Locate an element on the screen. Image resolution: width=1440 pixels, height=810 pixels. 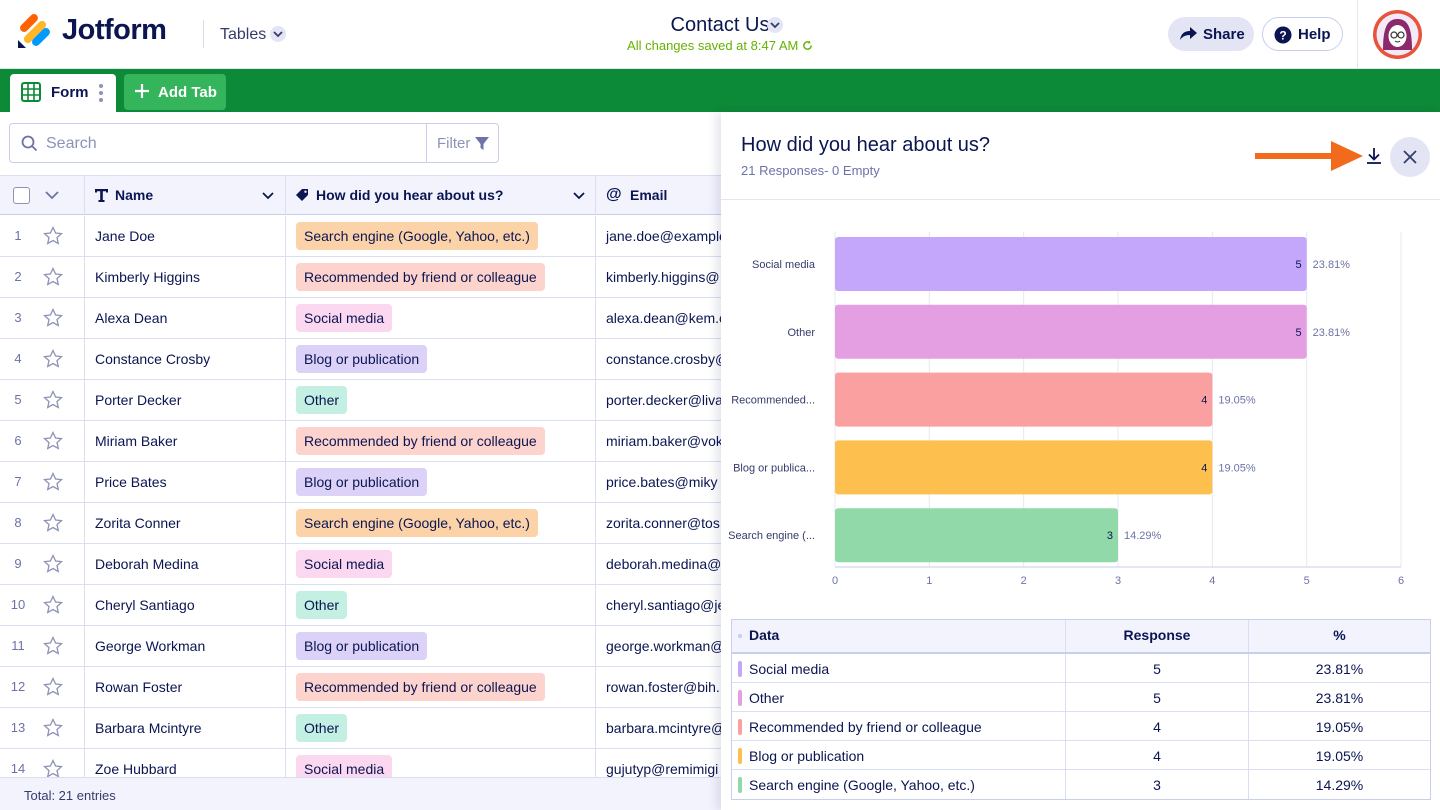
search-input is located at coordinates (231, 144).